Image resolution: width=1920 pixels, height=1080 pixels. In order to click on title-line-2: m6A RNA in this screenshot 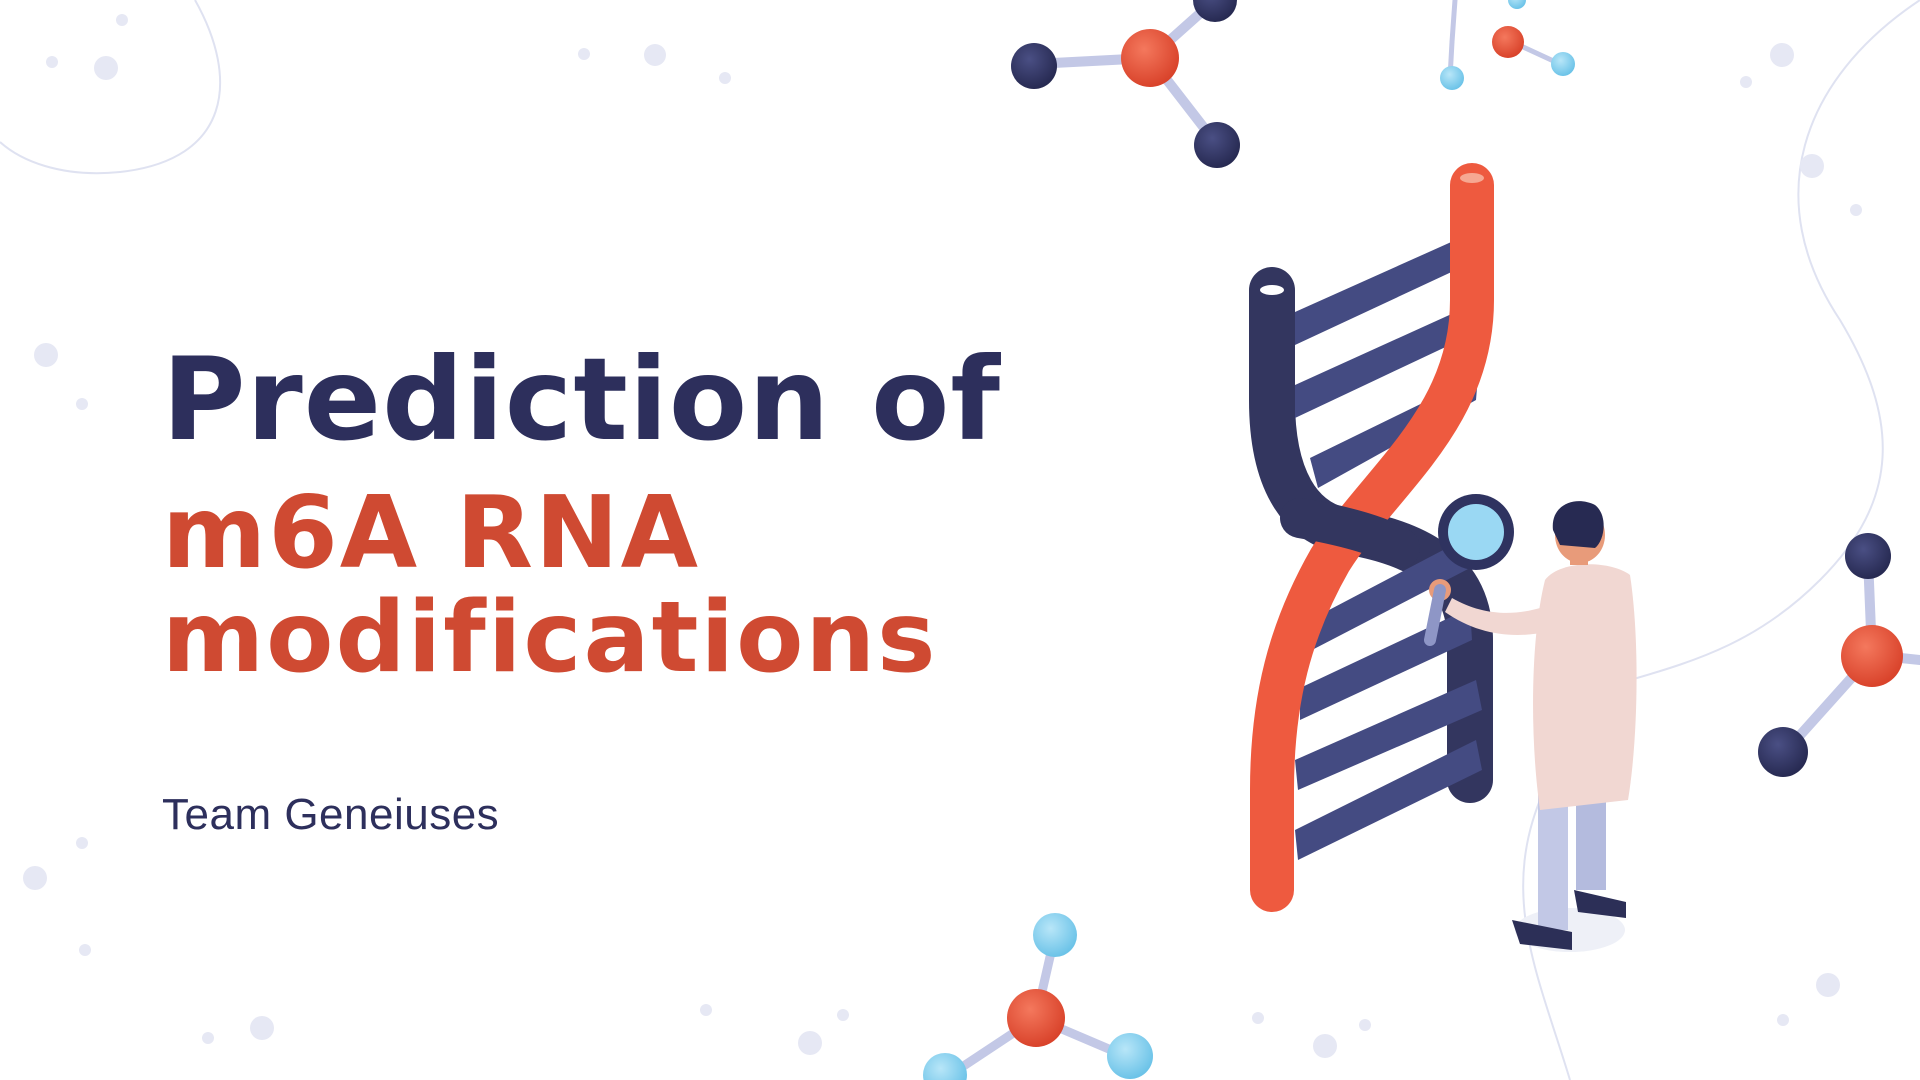, I will do `click(431, 532)`.